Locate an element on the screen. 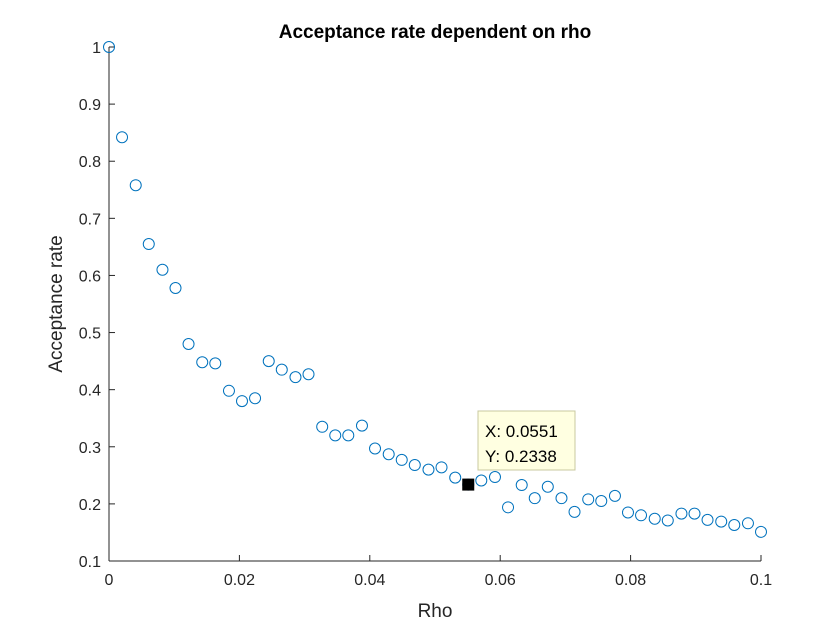 The height and width of the screenshot is (630, 840). x-axis-label: Rho is located at coordinates (435, 611).